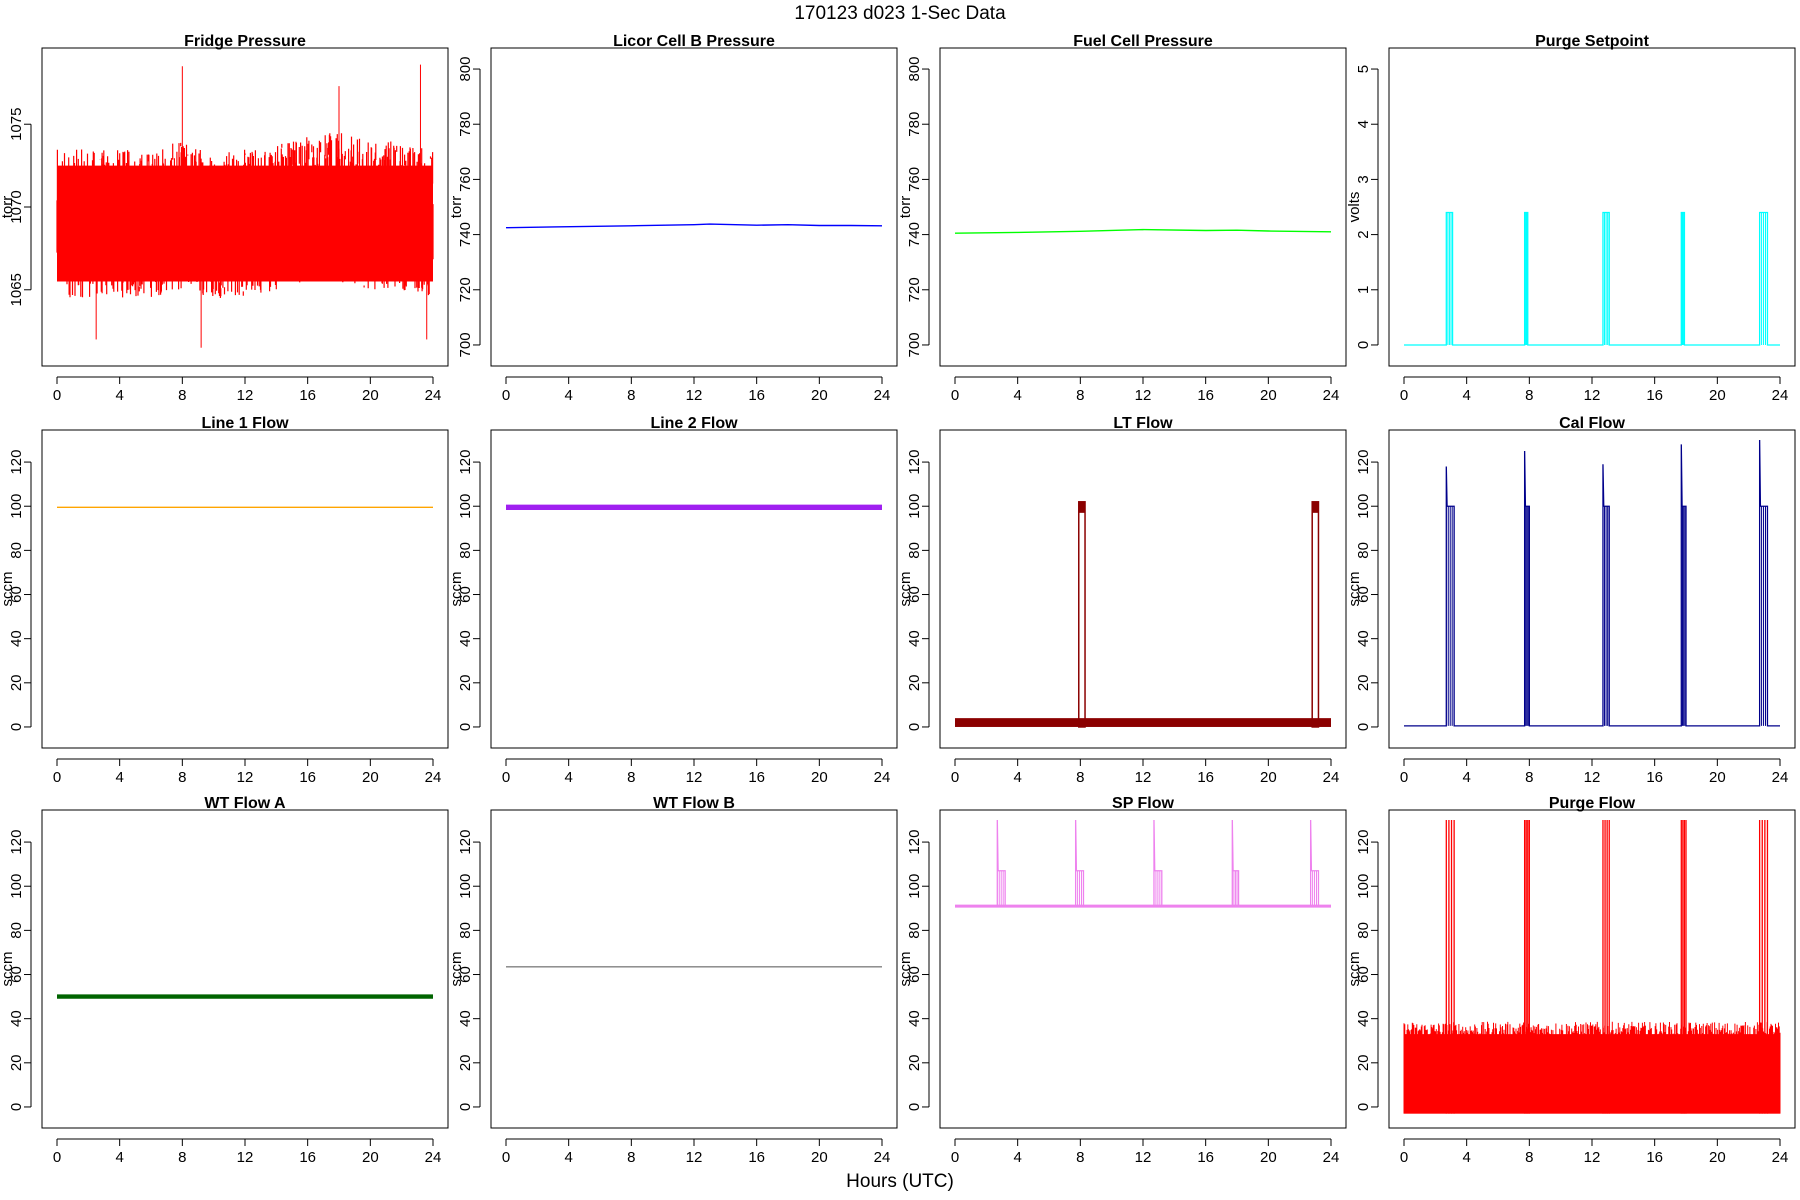 The image size is (1800, 1200). Describe the element at coordinates (694, 803) in the screenshot. I see `panel-title: WT Flow B` at that location.